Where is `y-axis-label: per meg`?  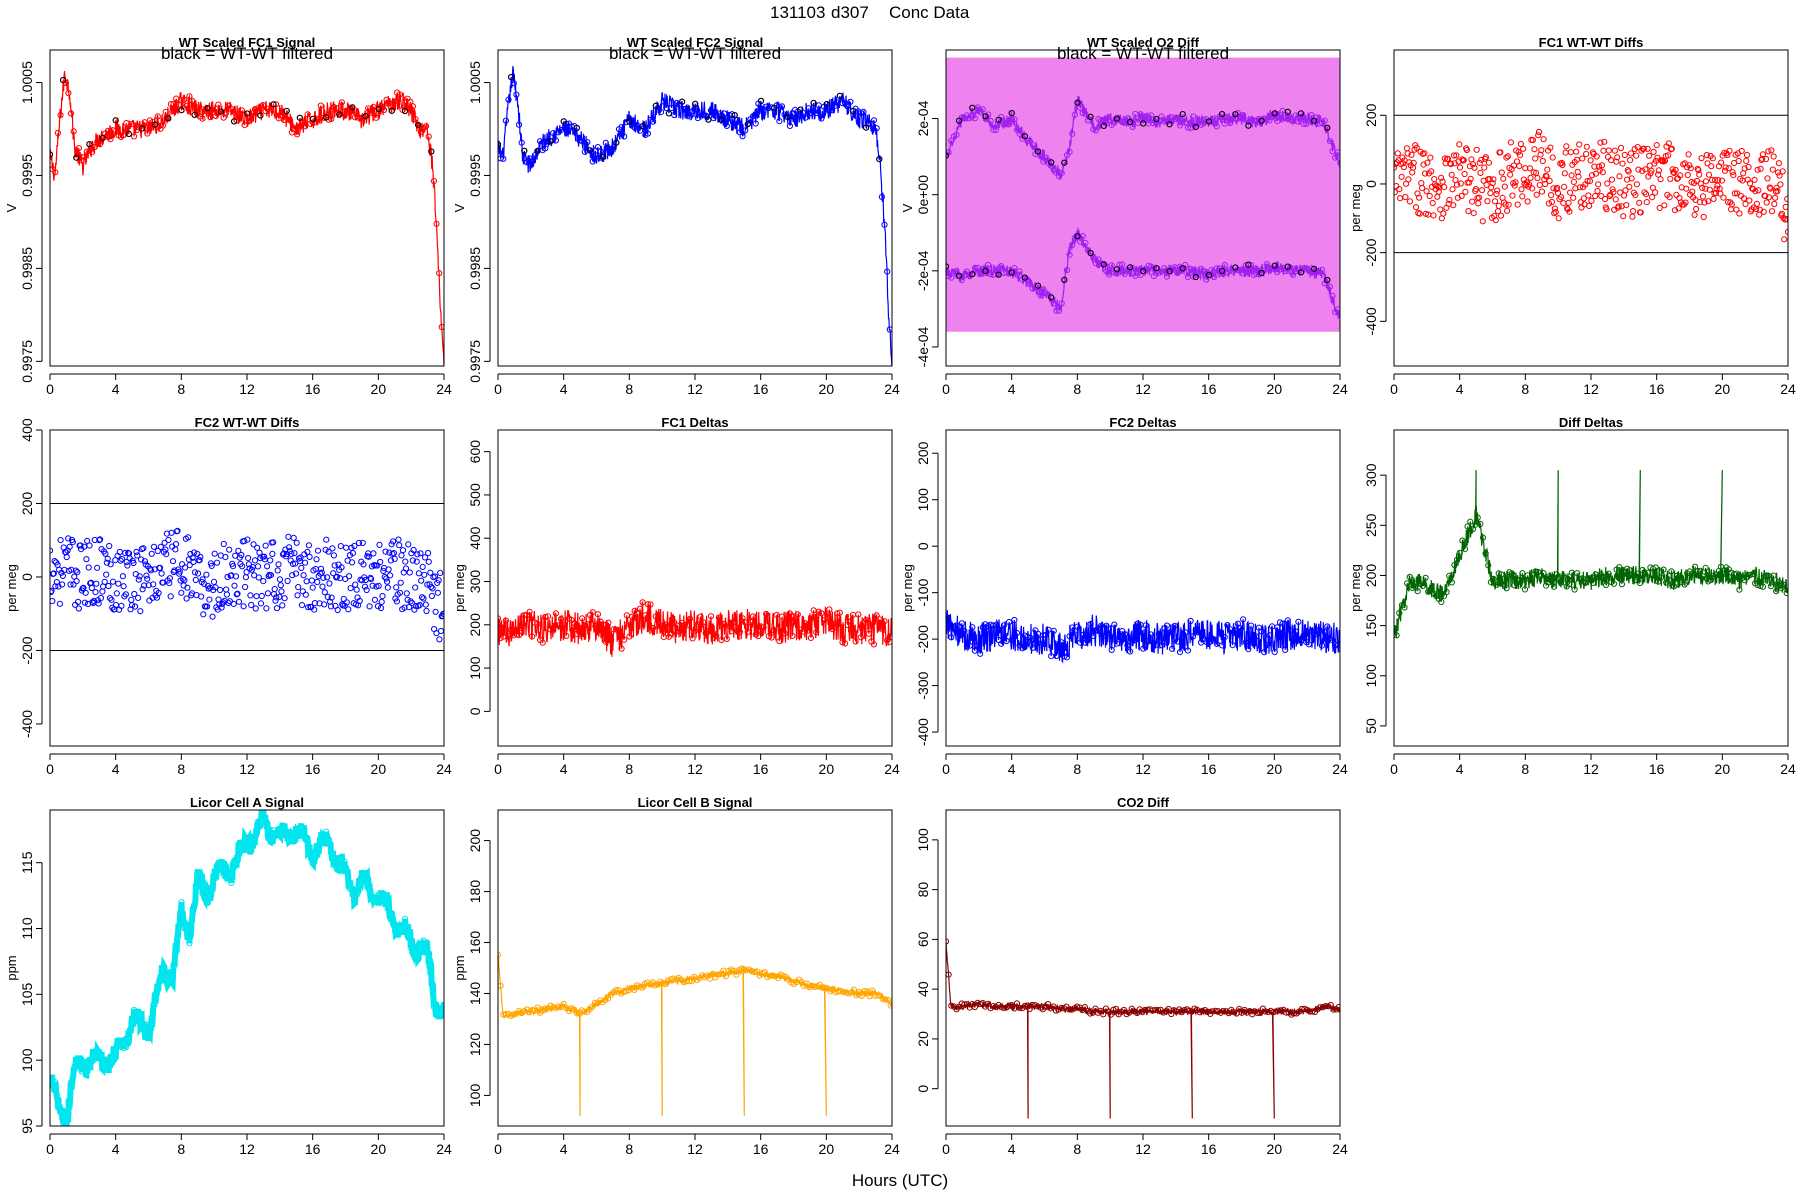
y-axis-label: per meg is located at coordinates (1355, 208).